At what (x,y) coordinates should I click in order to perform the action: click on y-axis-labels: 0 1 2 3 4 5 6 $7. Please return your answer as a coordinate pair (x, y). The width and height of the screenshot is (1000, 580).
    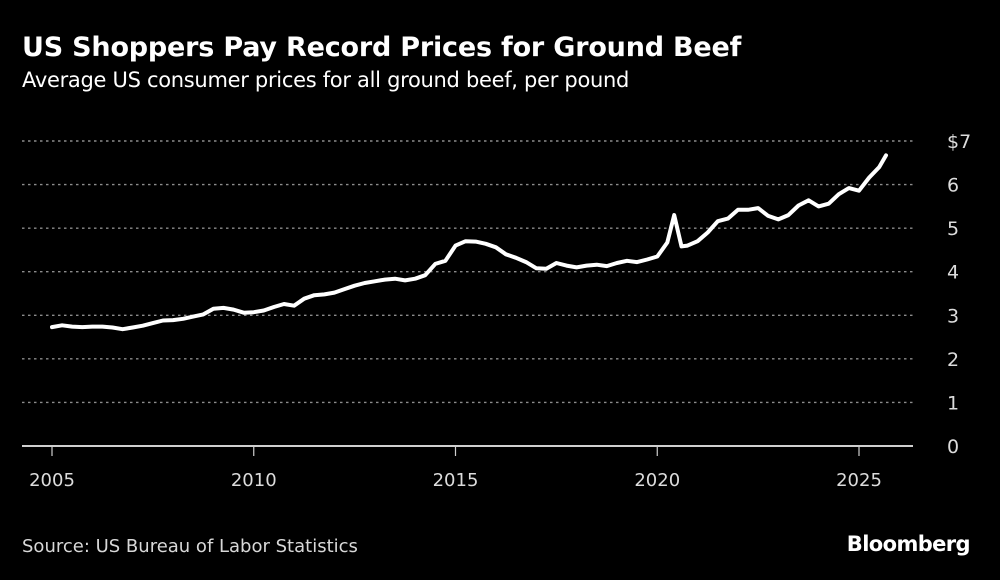
    Looking at the image, I should click on (959, 294).